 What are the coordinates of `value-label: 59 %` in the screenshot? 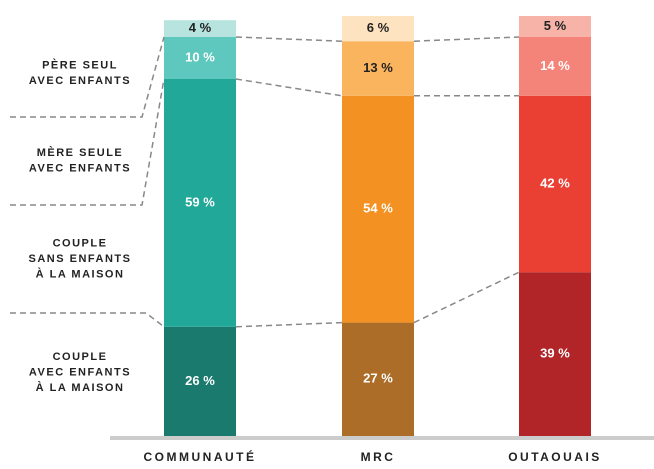 It's located at (200, 201).